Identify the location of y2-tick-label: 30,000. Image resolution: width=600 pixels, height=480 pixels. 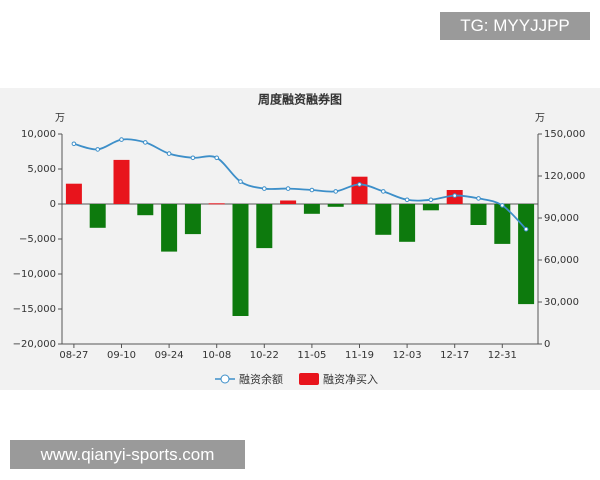
(561, 302).